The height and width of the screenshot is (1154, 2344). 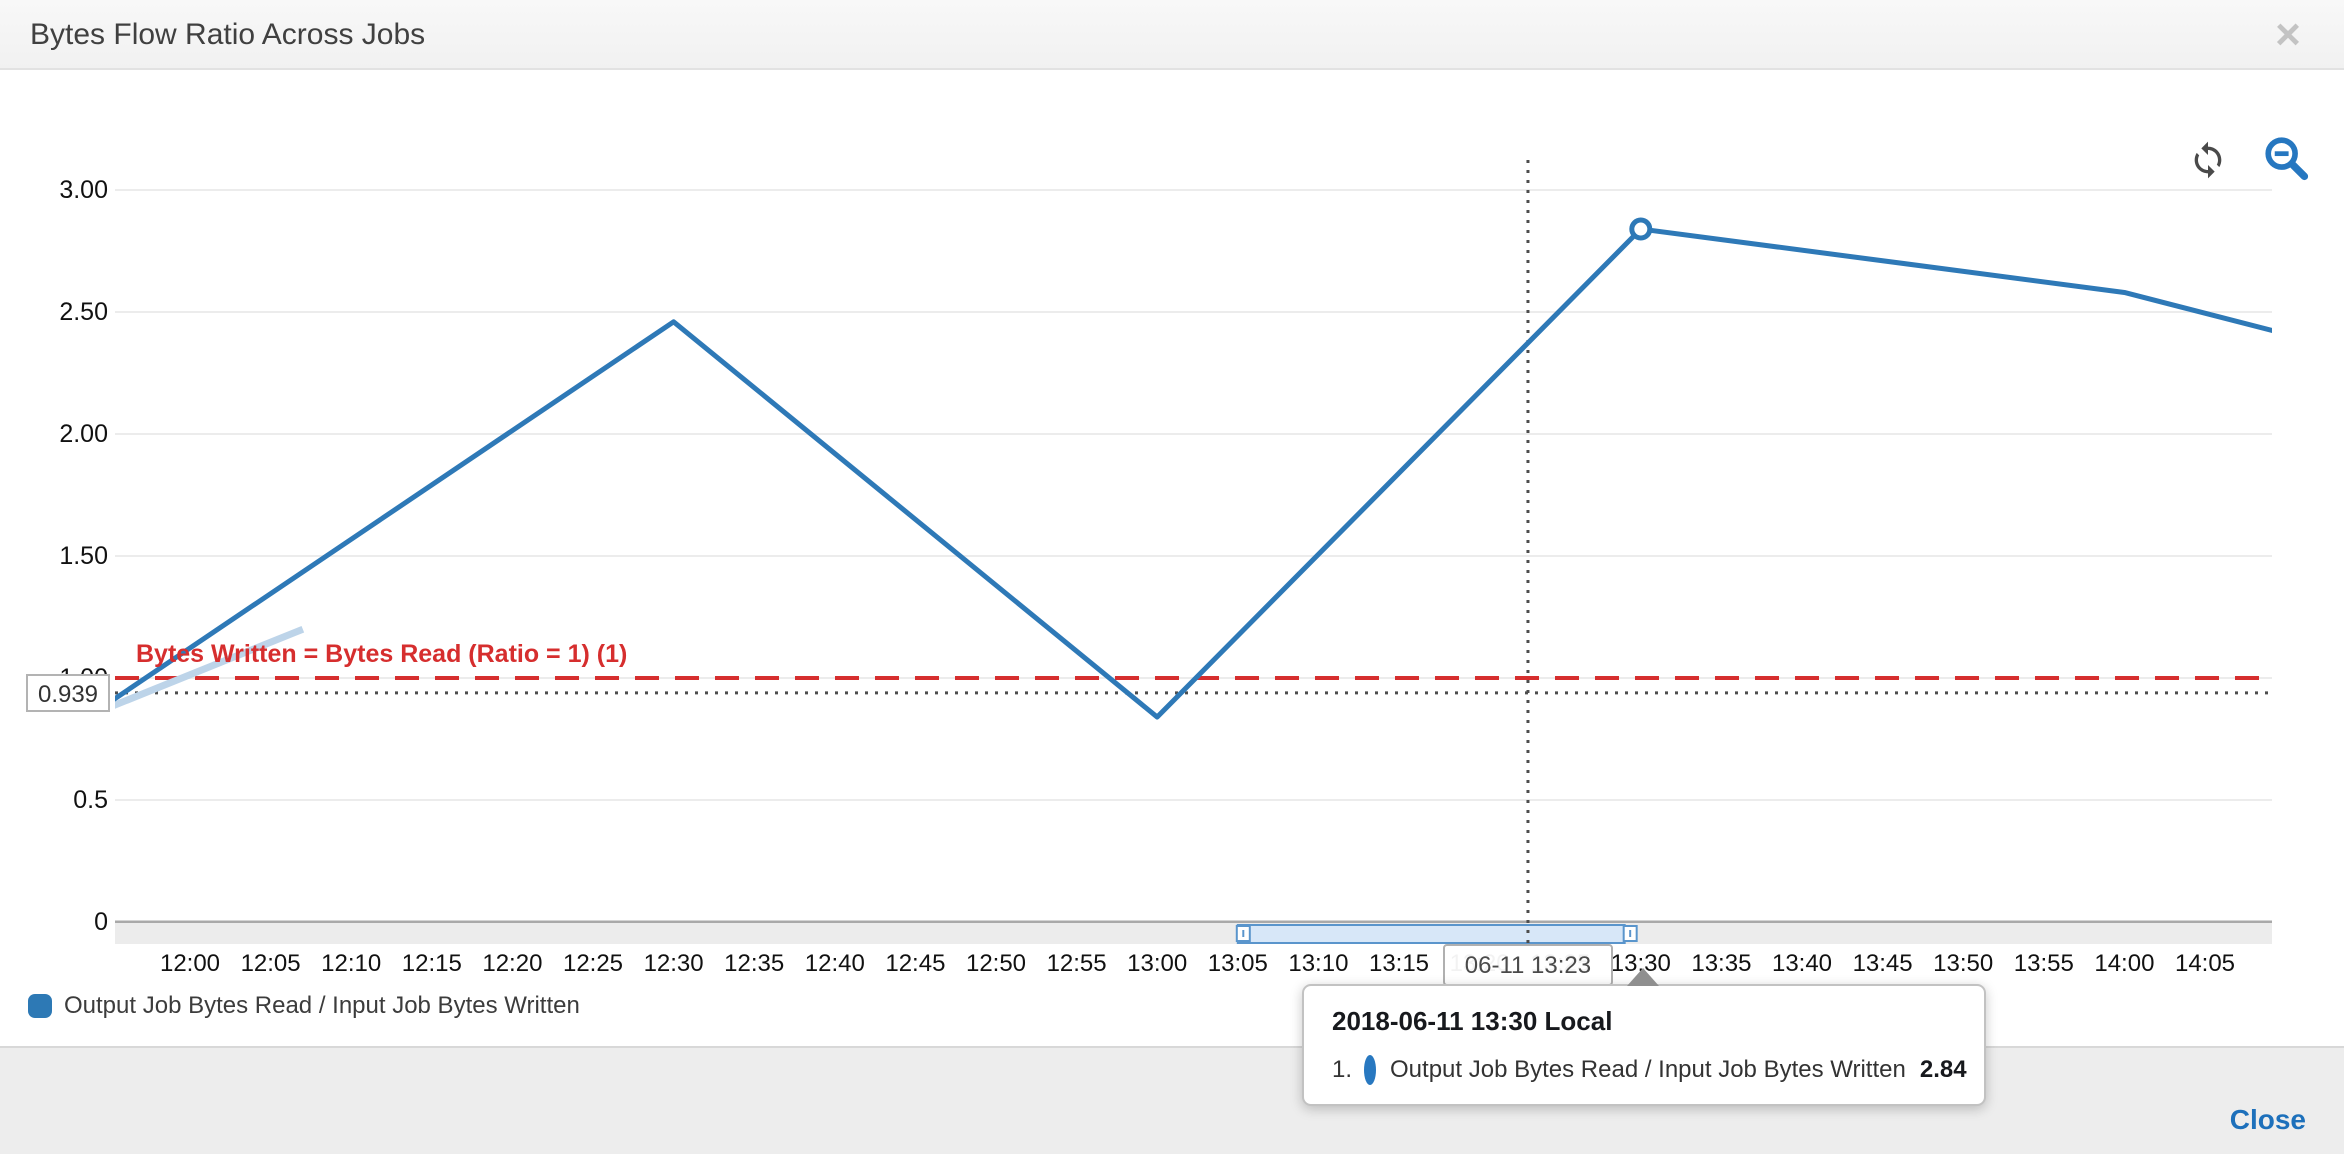 What do you see at coordinates (512, 963) in the screenshot?
I see `x-tick-label: 12:20` at bounding box center [512, 963].